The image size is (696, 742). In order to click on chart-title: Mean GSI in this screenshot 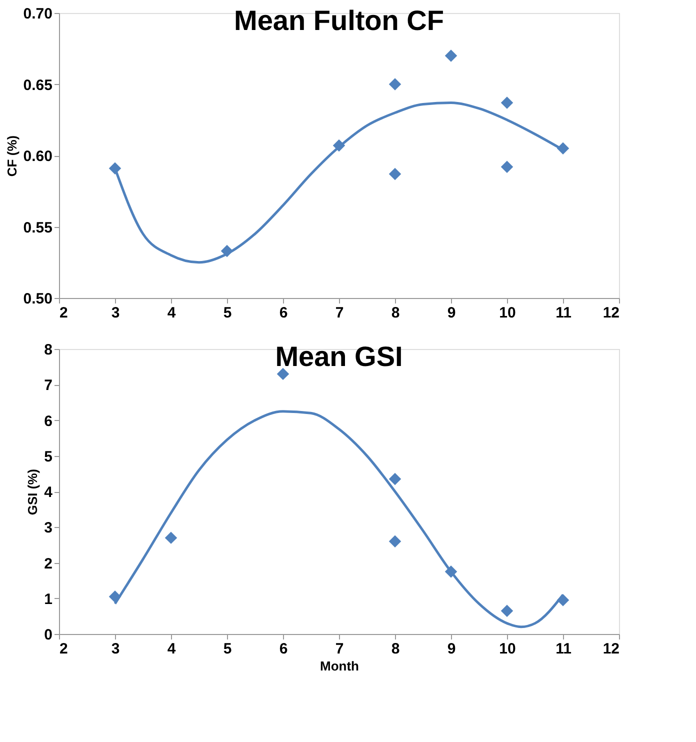, I will do `click(339, 356)`.